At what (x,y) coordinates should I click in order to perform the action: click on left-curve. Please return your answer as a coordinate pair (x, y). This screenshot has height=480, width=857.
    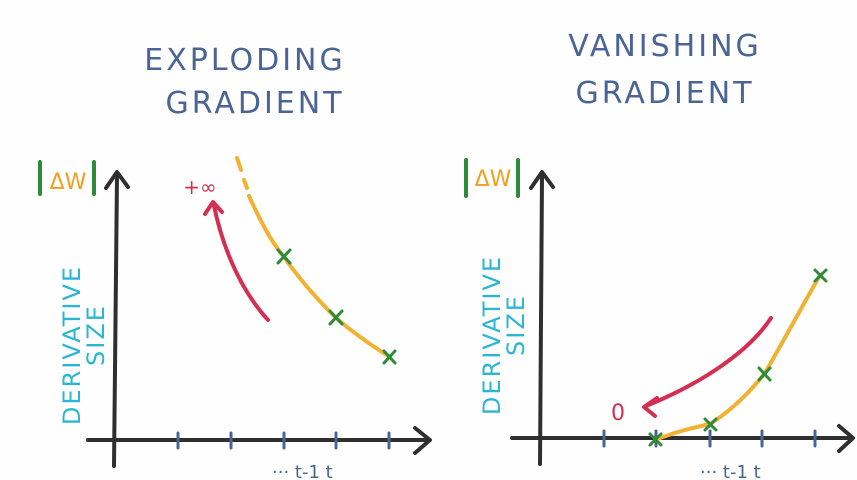
    Looking at the image, I should click on (319, 276).